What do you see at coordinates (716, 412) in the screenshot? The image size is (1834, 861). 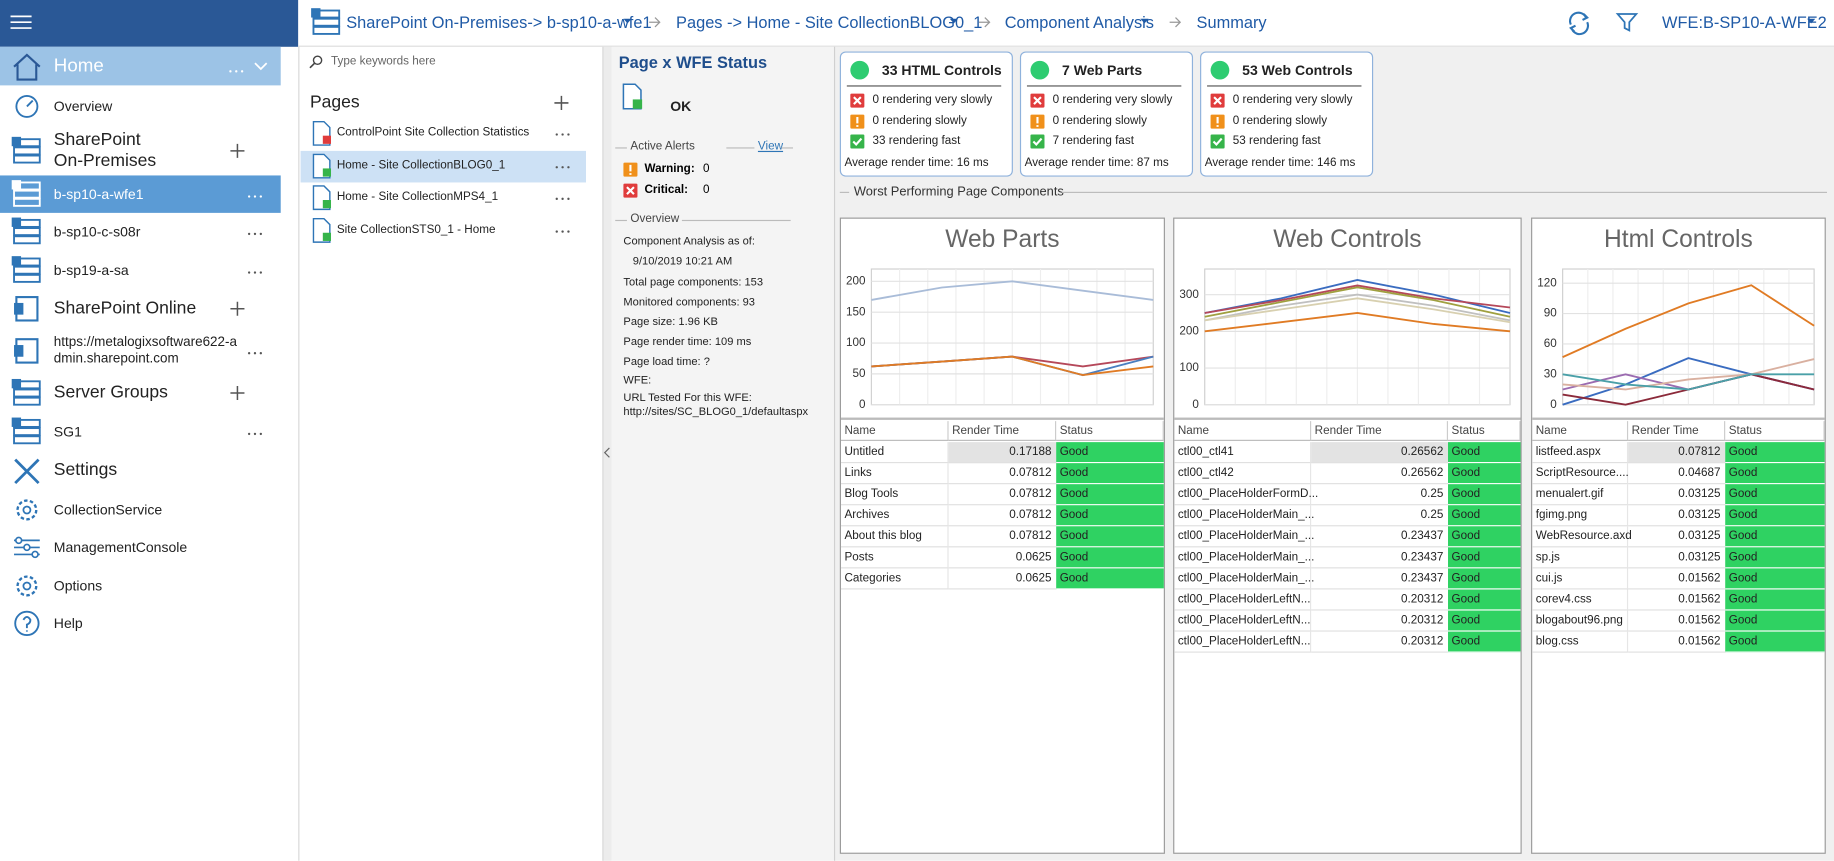 I see `overview-line: http://sites/SC_BLOG0_1/defaultaspx` at bounding box center [716, 412].